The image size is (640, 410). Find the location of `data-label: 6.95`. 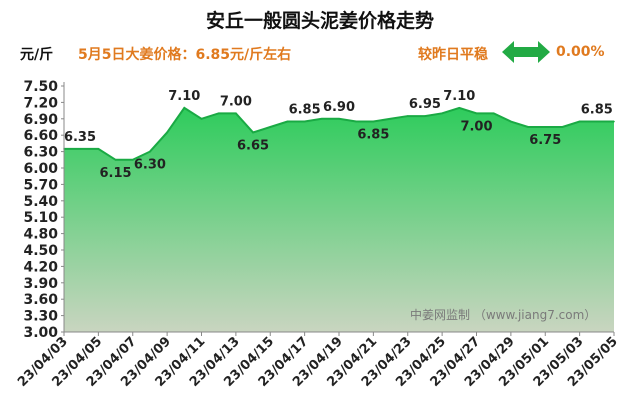

data-label: 6.95 is located at coordinates (425, 104).